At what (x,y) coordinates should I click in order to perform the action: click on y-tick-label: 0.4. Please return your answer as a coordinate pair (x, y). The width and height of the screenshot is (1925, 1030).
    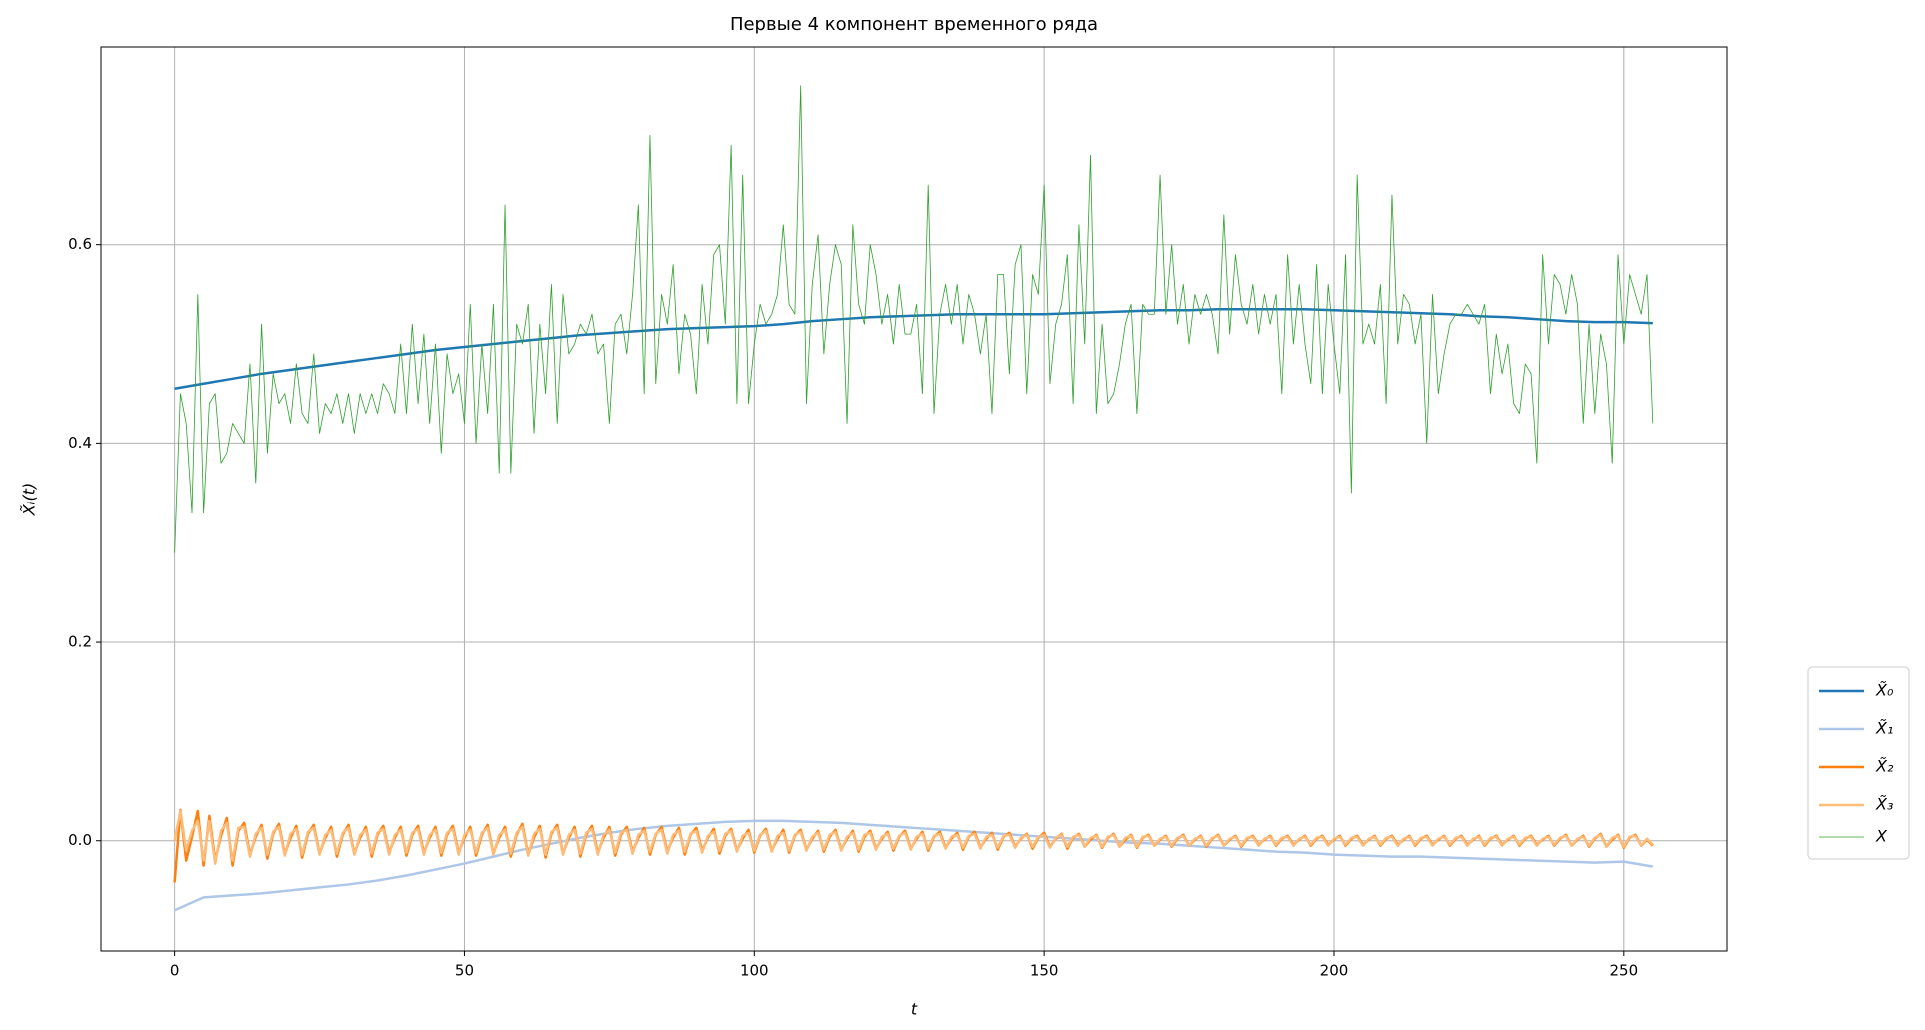
    Looking at the image, I should click on (80, 443).